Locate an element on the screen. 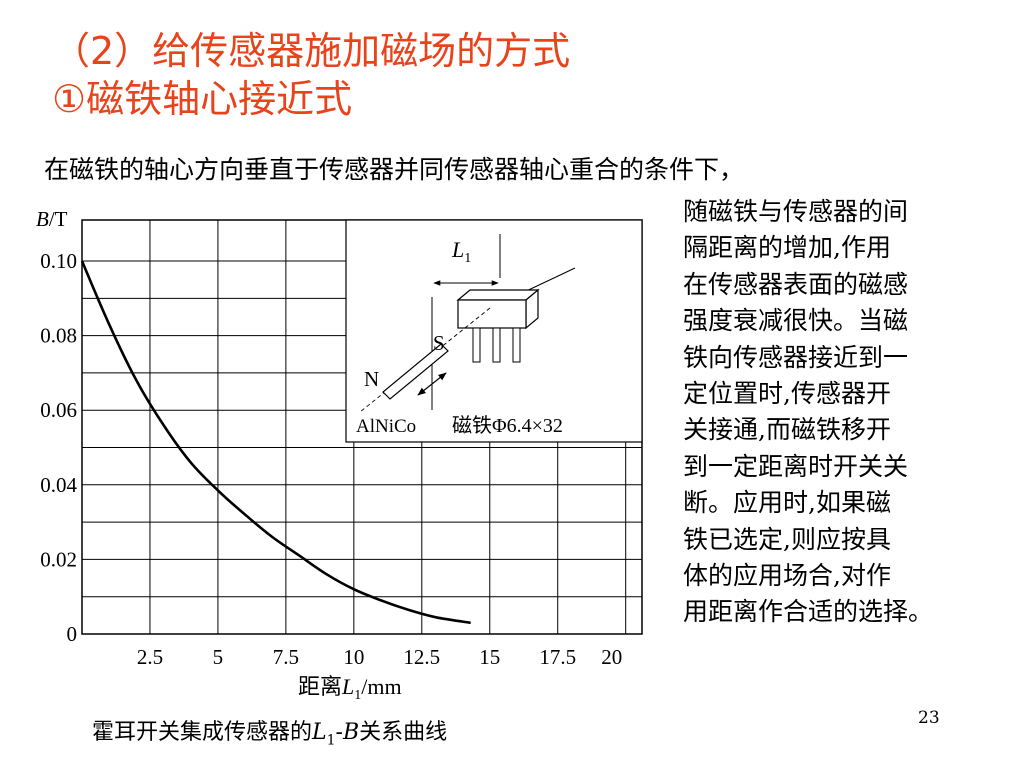 This screenshot has height=768, width=1024. x-tick-label: 10 is located at coordinates (353, 657).